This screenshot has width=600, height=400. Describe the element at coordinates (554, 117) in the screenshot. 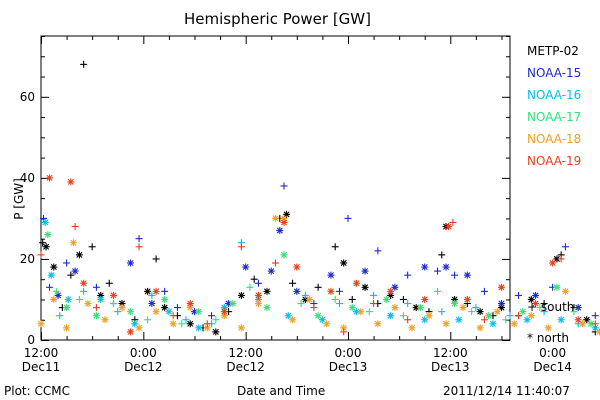

I see `legend-item-noaa-17: NOAA-17` at that location.